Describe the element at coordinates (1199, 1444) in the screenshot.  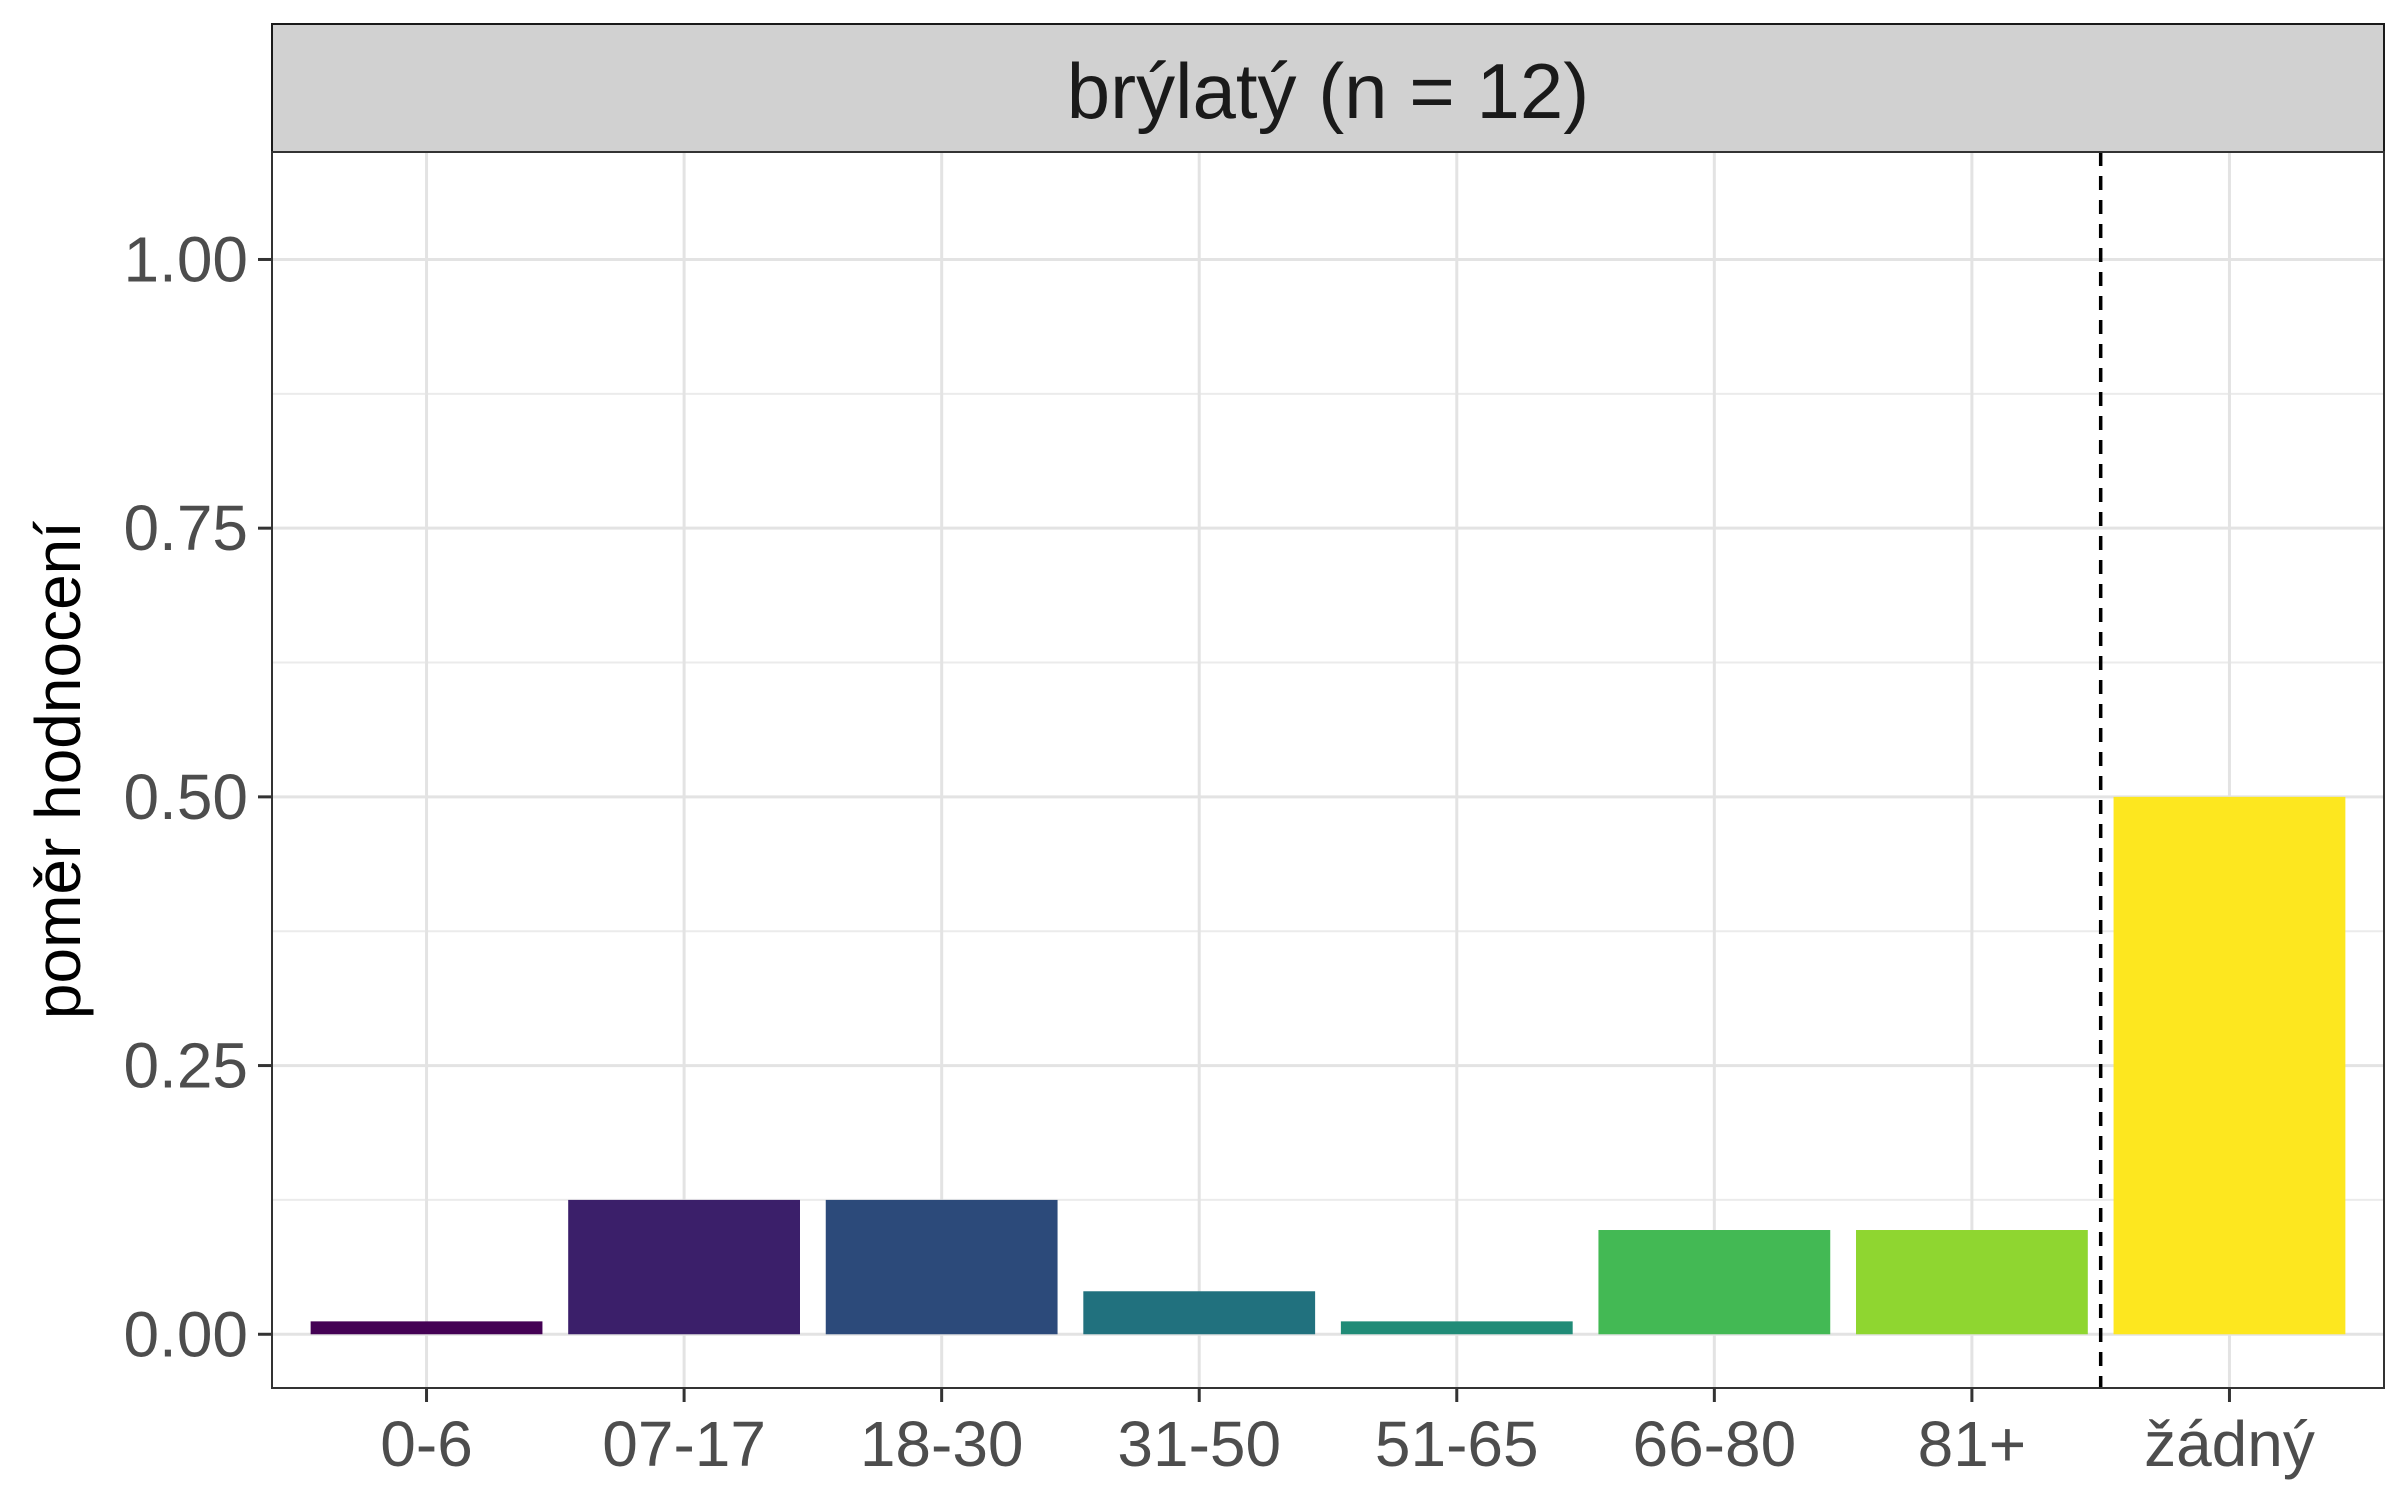
I see `x-tick-label: 31-50` at that location.